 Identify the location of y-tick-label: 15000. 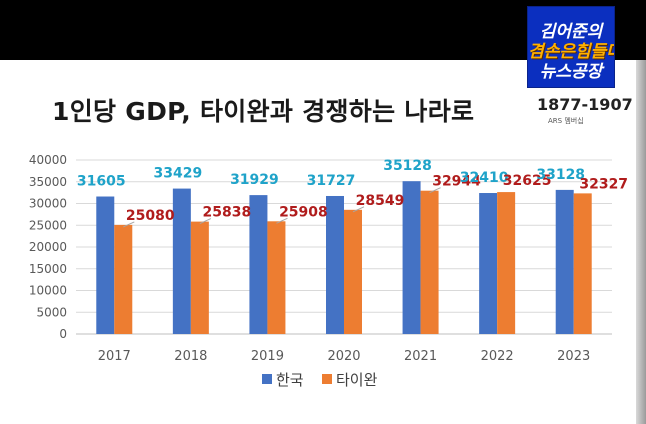
(48, 269).